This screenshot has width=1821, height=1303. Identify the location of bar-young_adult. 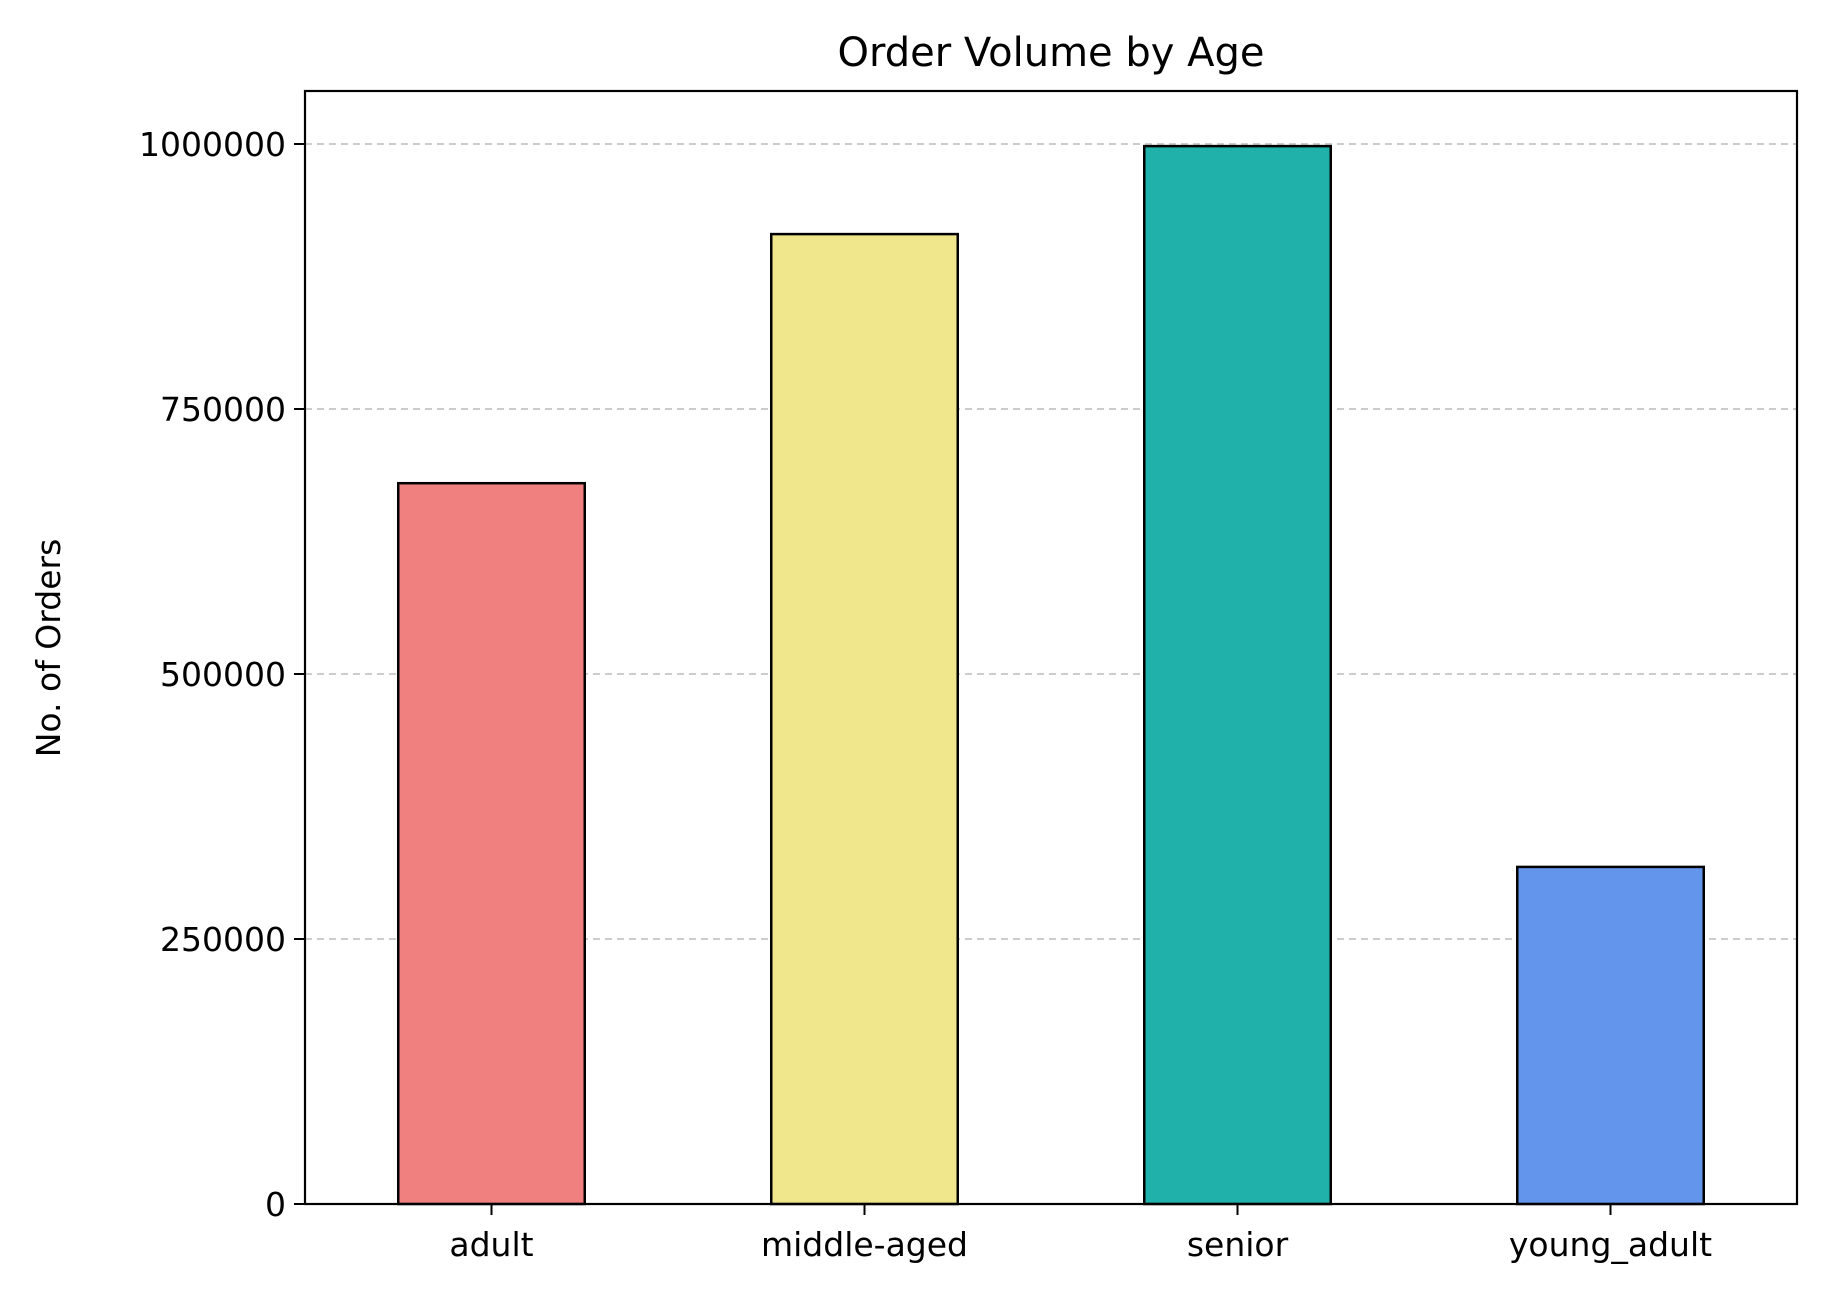
(1610, 1035).